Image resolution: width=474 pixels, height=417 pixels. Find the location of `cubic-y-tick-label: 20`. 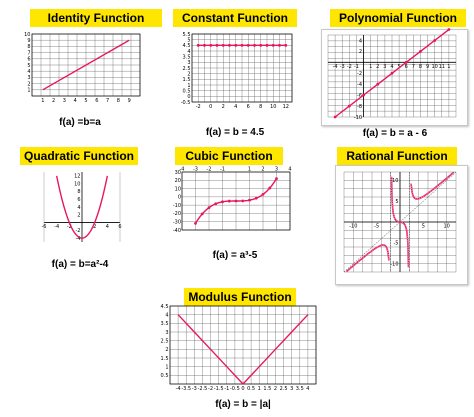

cubic-y-tick-label: 20 is located at coordinates (178, 181).